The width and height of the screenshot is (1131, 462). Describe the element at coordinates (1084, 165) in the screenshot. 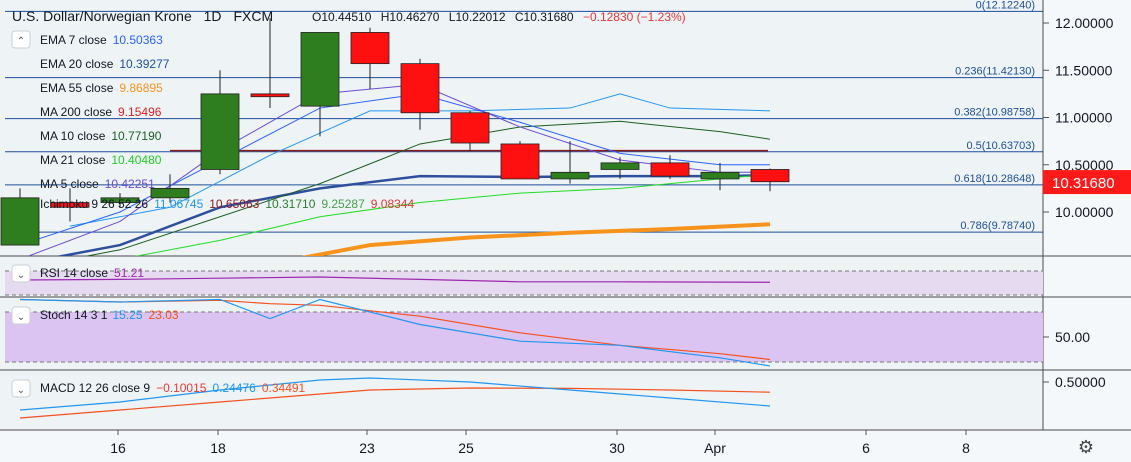

I see `price-tick-label: 10.50000` at that location.